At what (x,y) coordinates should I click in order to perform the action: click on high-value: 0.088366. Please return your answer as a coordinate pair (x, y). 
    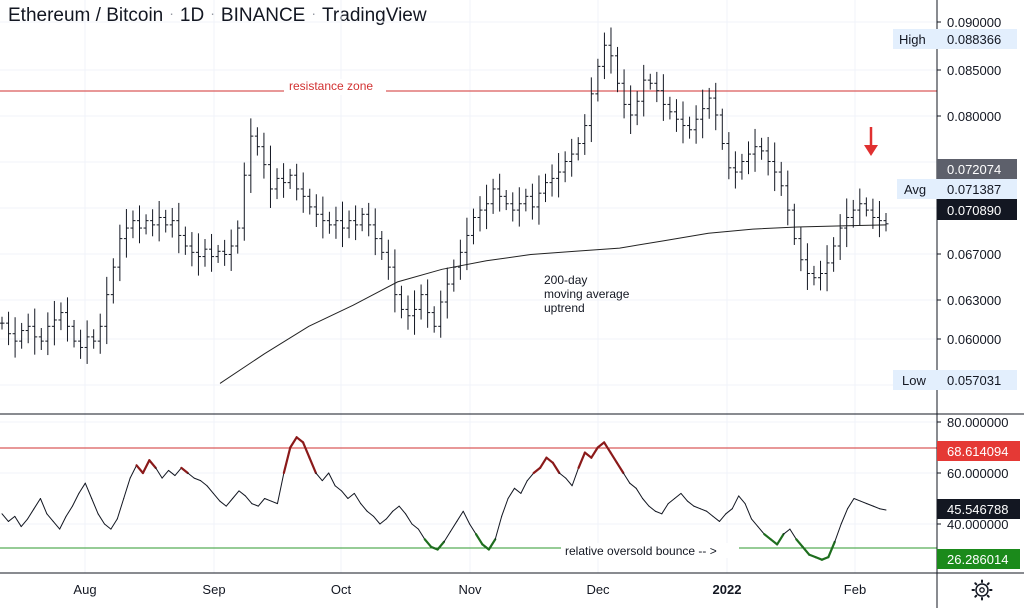
    Looking at the image, I should click on (974, 39).